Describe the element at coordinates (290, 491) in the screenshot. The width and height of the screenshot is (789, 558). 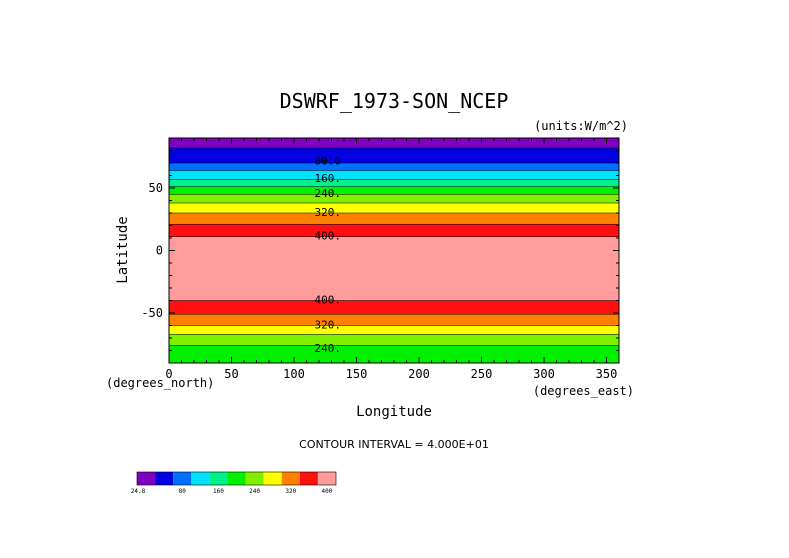
I see `colorbar-label-4: 320` at that location.